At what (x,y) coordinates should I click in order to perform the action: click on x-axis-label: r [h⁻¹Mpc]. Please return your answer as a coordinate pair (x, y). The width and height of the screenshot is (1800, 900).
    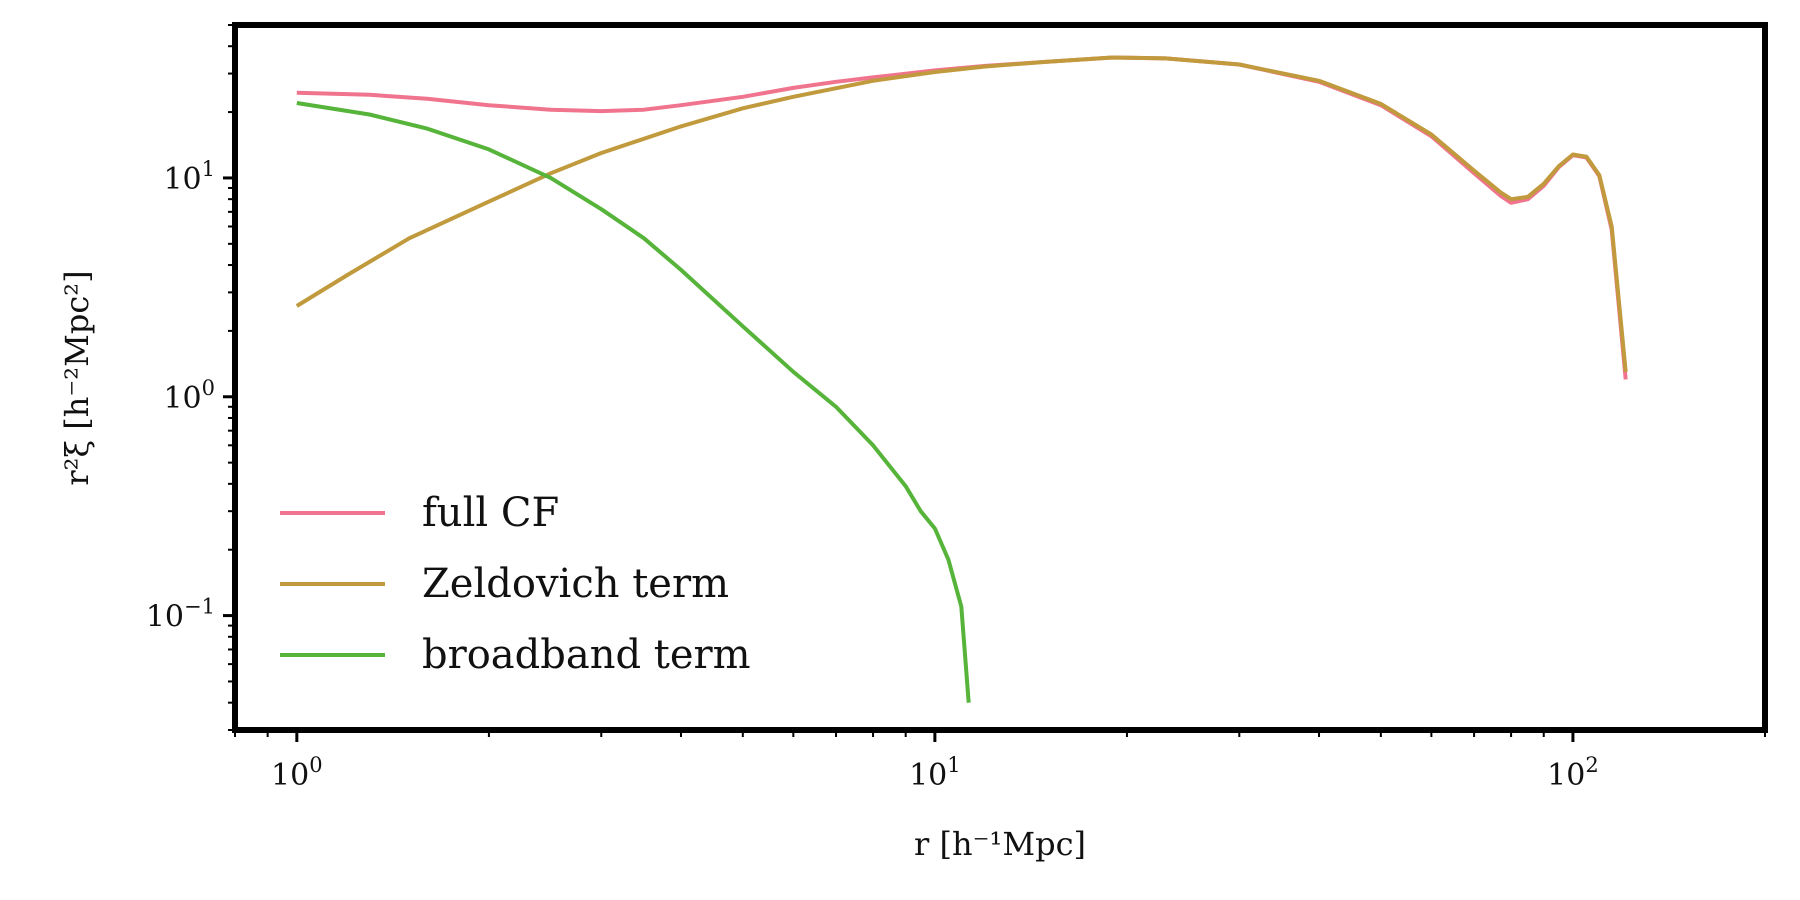
    Looking at the image, I should click on (1000, 844).